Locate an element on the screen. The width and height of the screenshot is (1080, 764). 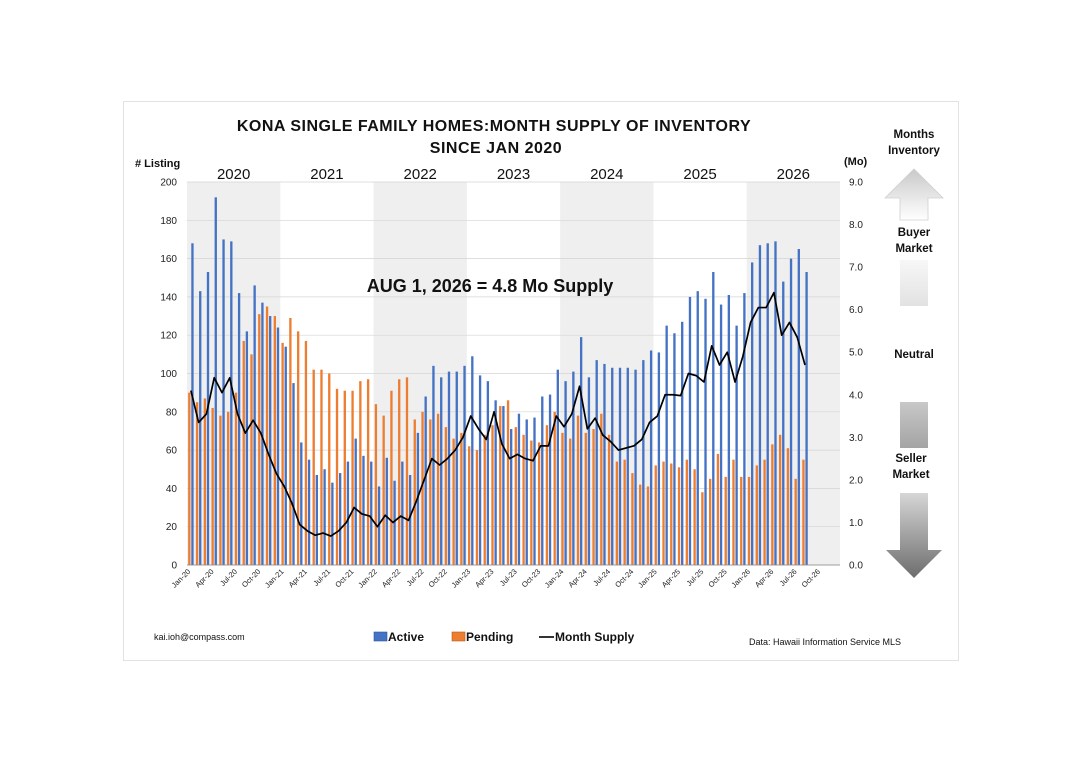
left-tick-label: 40 is located at coordinates (172, 489).